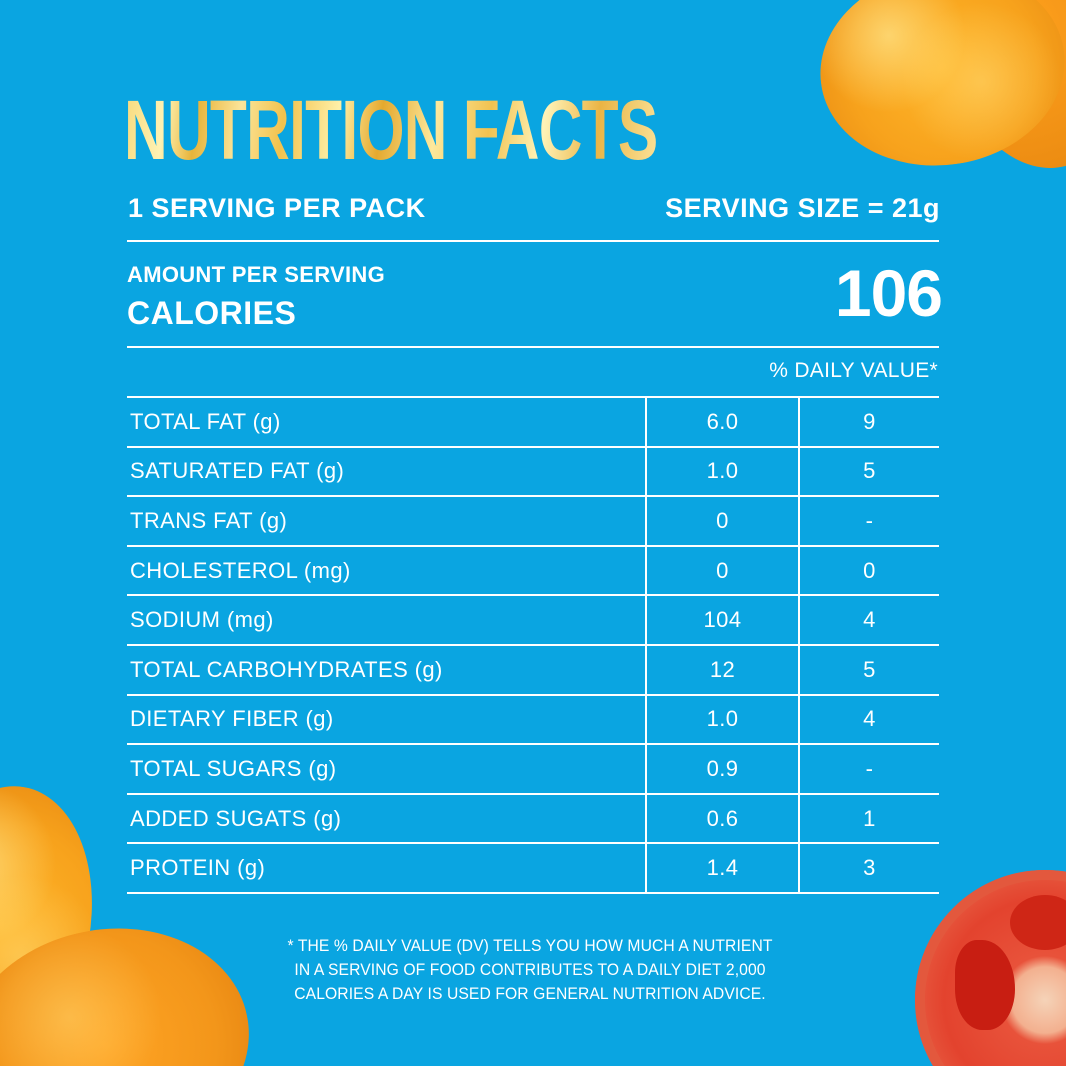  I want to click on nutrient-amount: 12, so click(722, 669).